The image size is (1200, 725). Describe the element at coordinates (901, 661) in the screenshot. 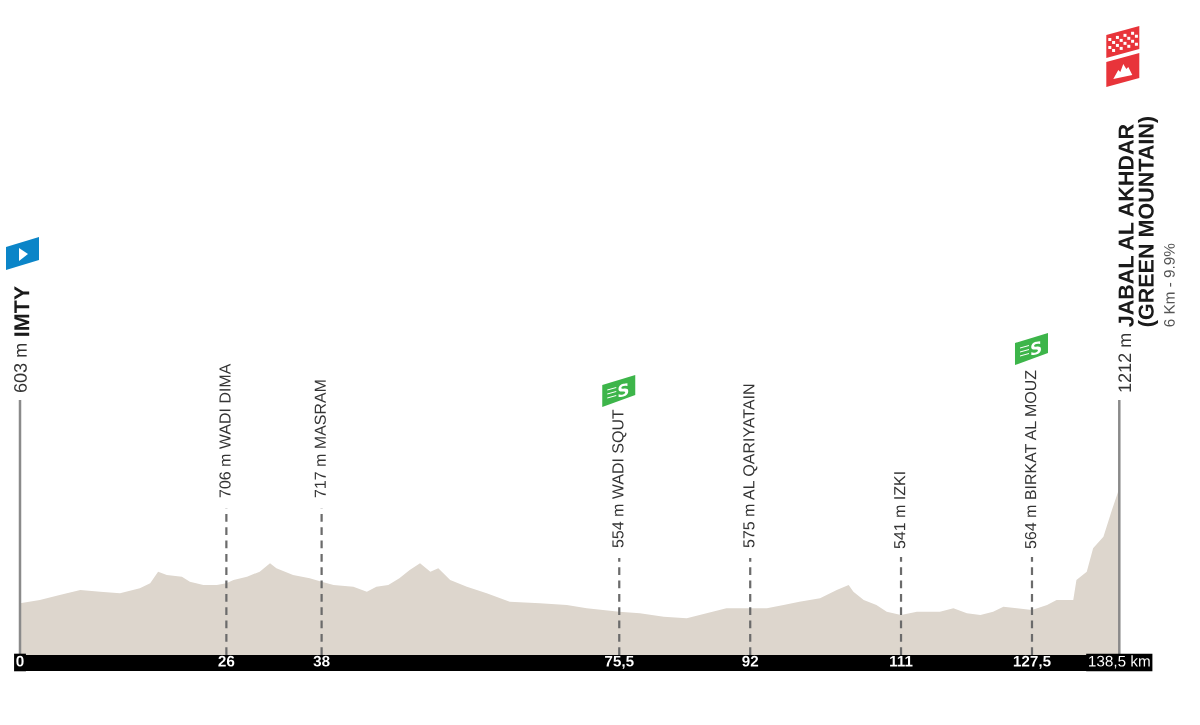

I see `x-tick-label: 111` at that location.